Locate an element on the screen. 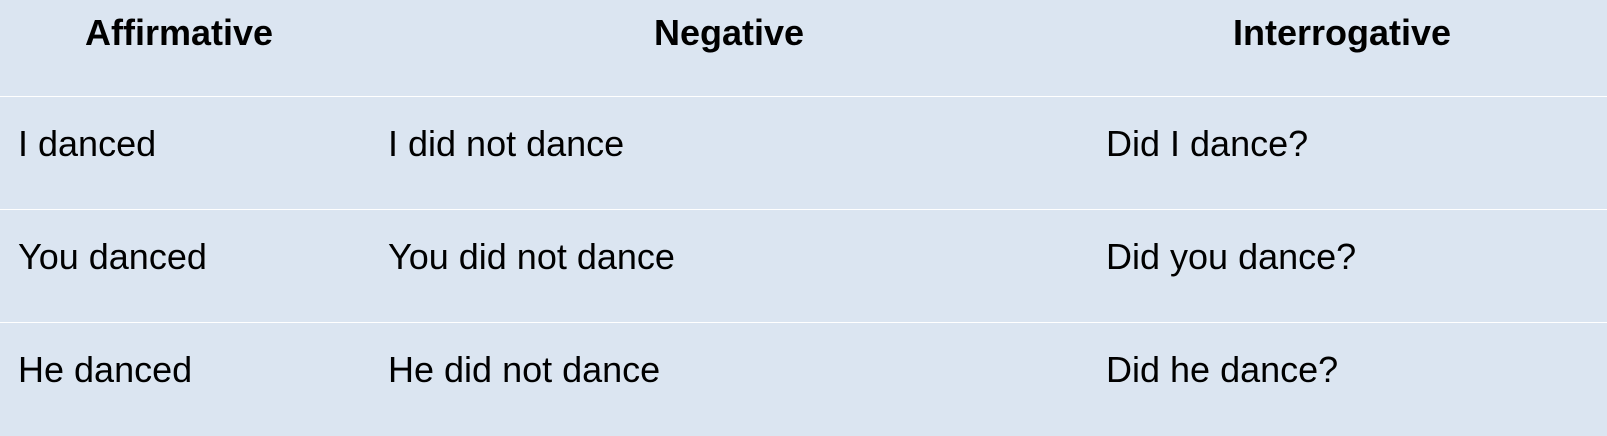 The height and width of the screenshot is (436, 1607). header-interrogative: Interrogative is located at coordinates (1347, 48).